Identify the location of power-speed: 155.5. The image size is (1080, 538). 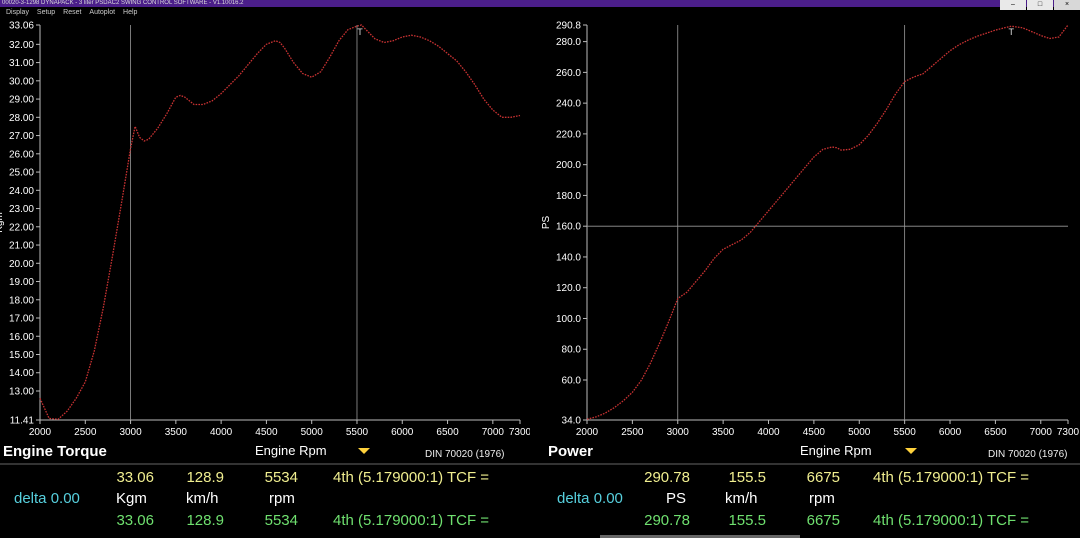
(747, 477).